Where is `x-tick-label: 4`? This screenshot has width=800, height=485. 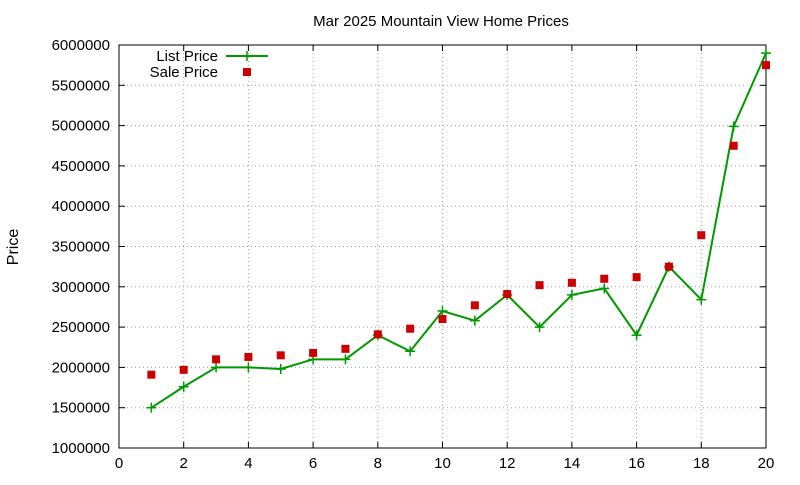
x-tick-label: 4 is located at coordinates (248, 463).